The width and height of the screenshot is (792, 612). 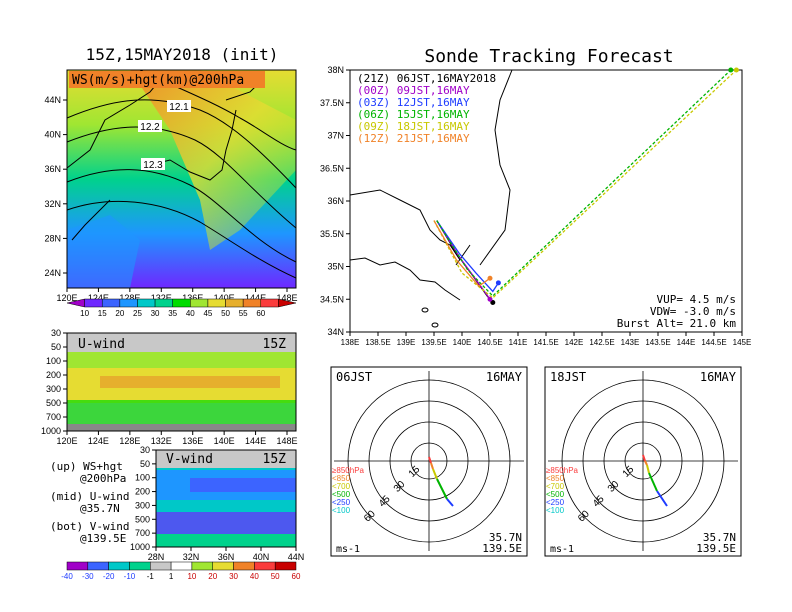 What do you see at coordinates (84, 313) in the screenshot?
I see `colorbar-label: 10` at bounding box center [84, 313].